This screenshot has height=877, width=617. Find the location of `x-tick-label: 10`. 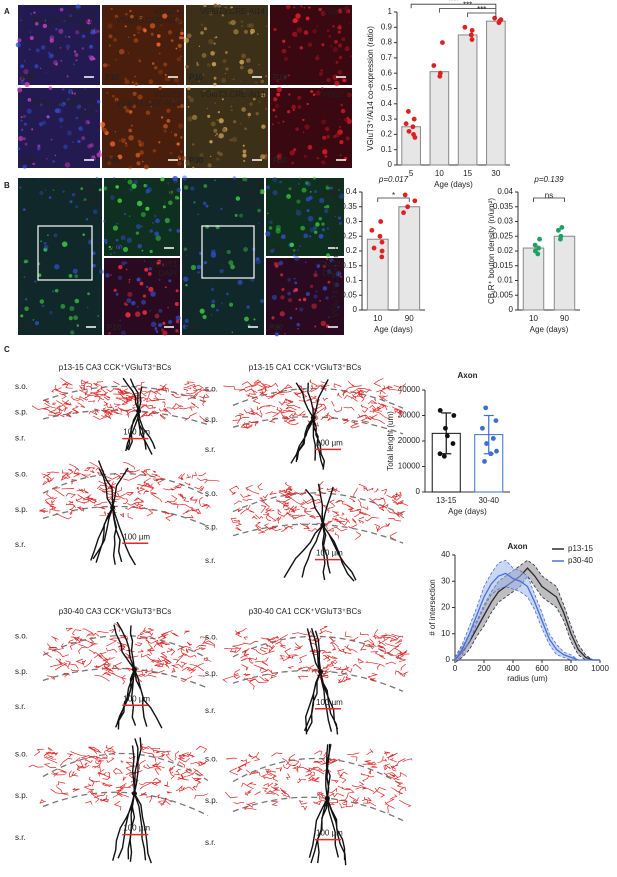

x-tick-label: 10 is located at coordinates (377, 318).